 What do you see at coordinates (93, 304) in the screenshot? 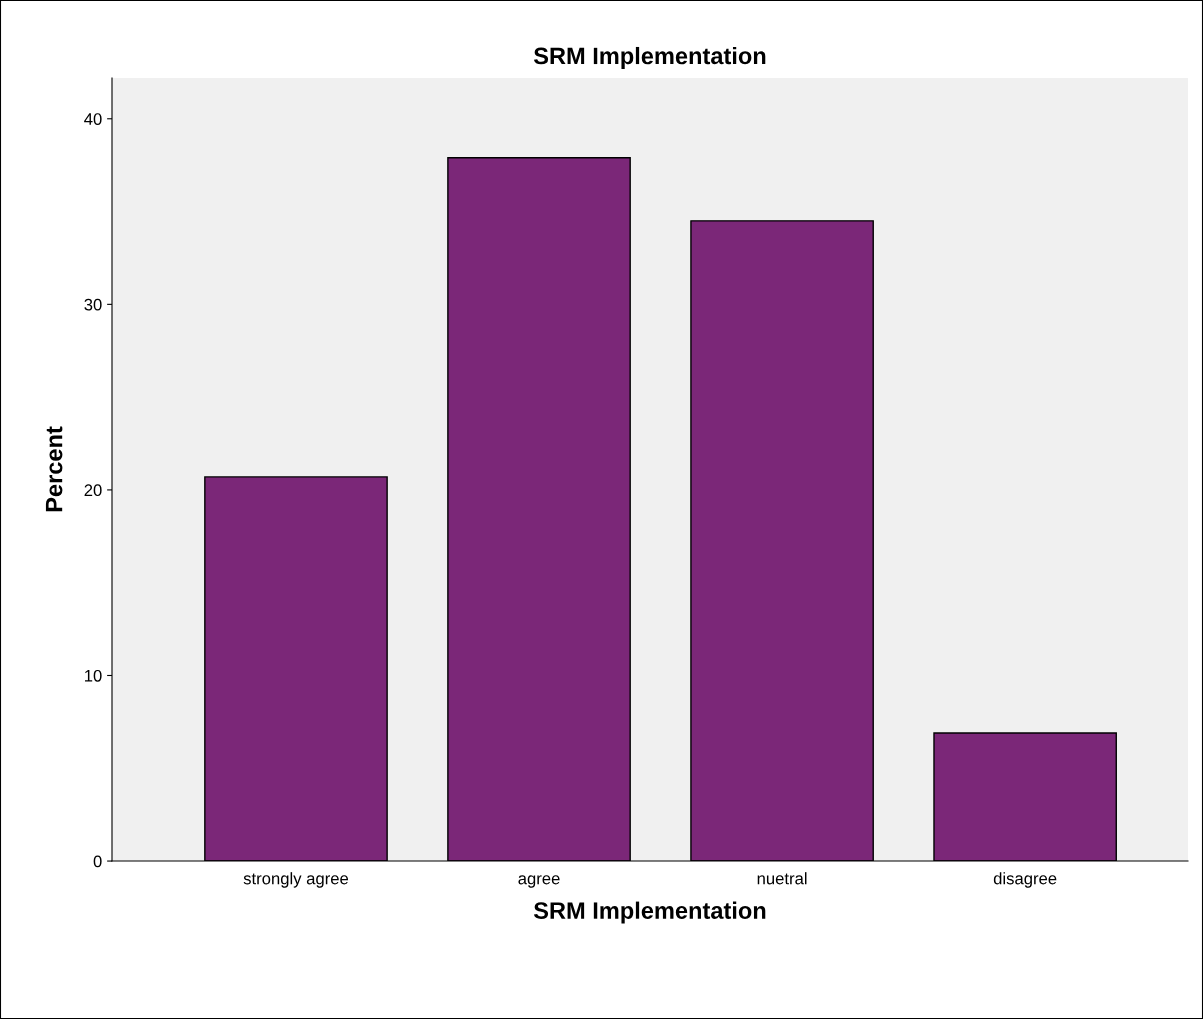
I see `y-tick-label: 30` at bounding box center [93, 304].